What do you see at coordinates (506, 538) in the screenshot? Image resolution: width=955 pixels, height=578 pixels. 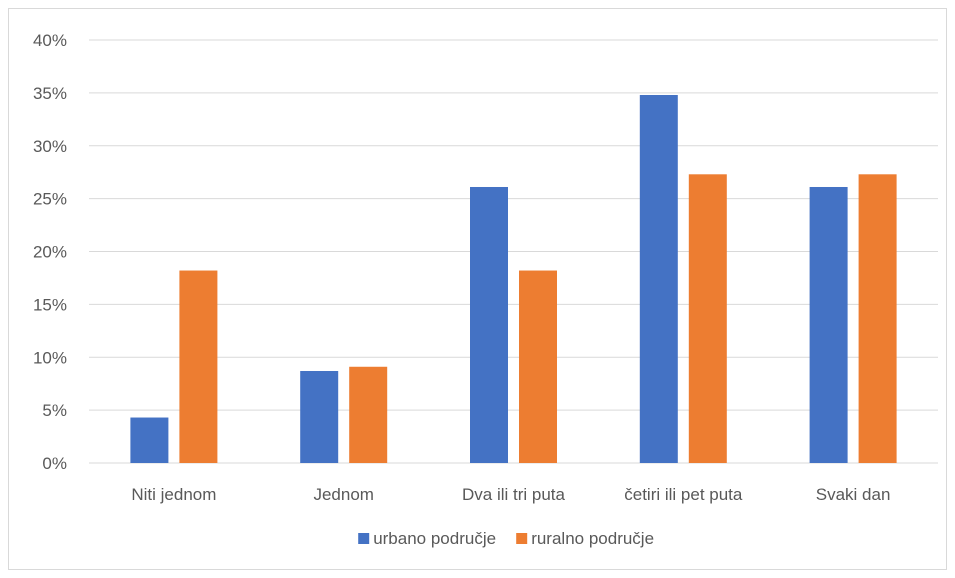 I see `legend: urbano područje ruralno područje` at bounding box center [506, 538].